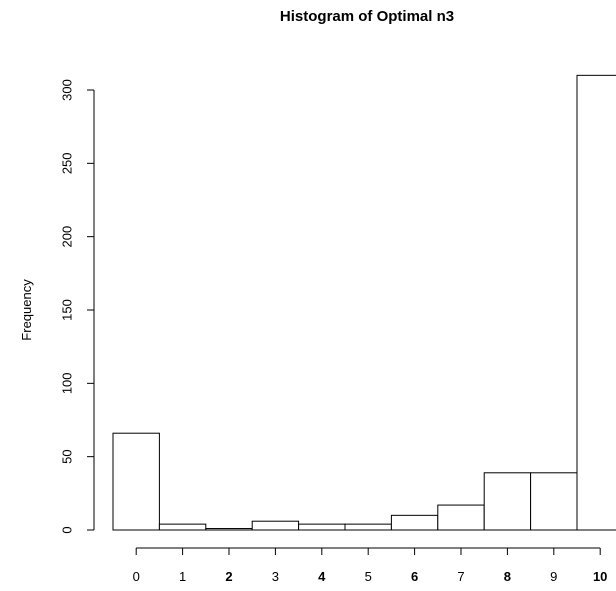 This screenshot has height=591, width=616. Describe the element at coordinates (77, 306) in the screenshot. I see `y-axis: 0 50 100 150 200 250 300` at that location.